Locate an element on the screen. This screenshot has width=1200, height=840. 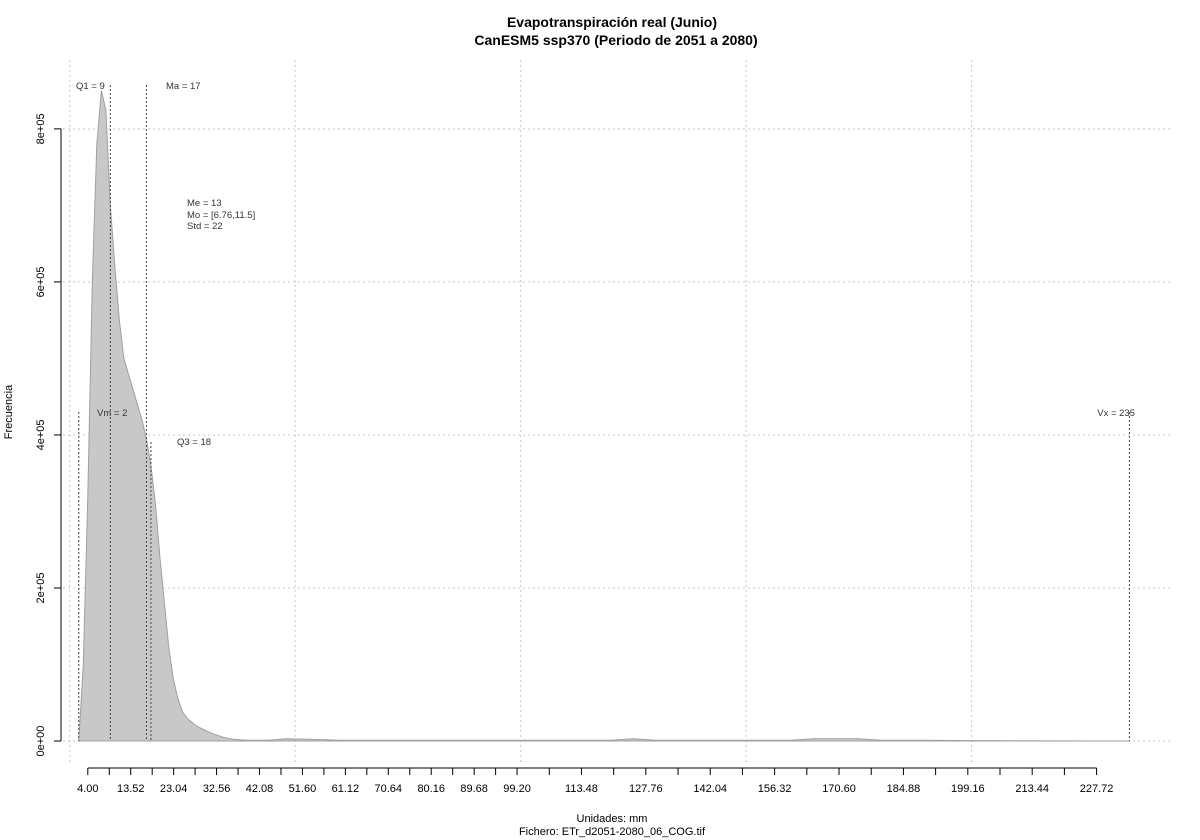
x-tick-label-9: 89.68 is located at coordinates (474, 789).